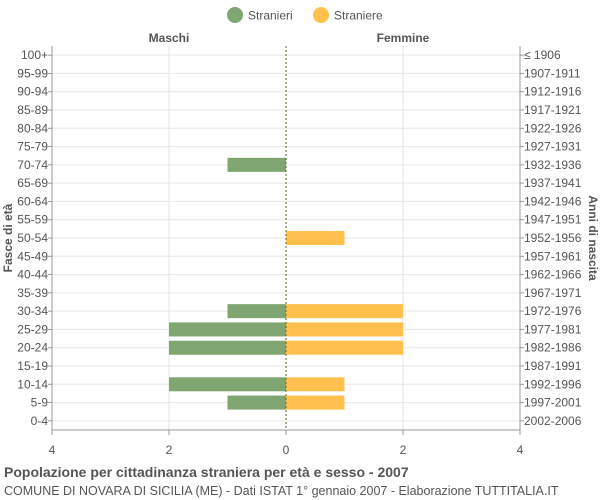 The height and width of the screenshot is (500, 600). Describe the element at coordinates (553, 183) in the screenshot. I see `birth-year-label: 1937-1941` at that location.